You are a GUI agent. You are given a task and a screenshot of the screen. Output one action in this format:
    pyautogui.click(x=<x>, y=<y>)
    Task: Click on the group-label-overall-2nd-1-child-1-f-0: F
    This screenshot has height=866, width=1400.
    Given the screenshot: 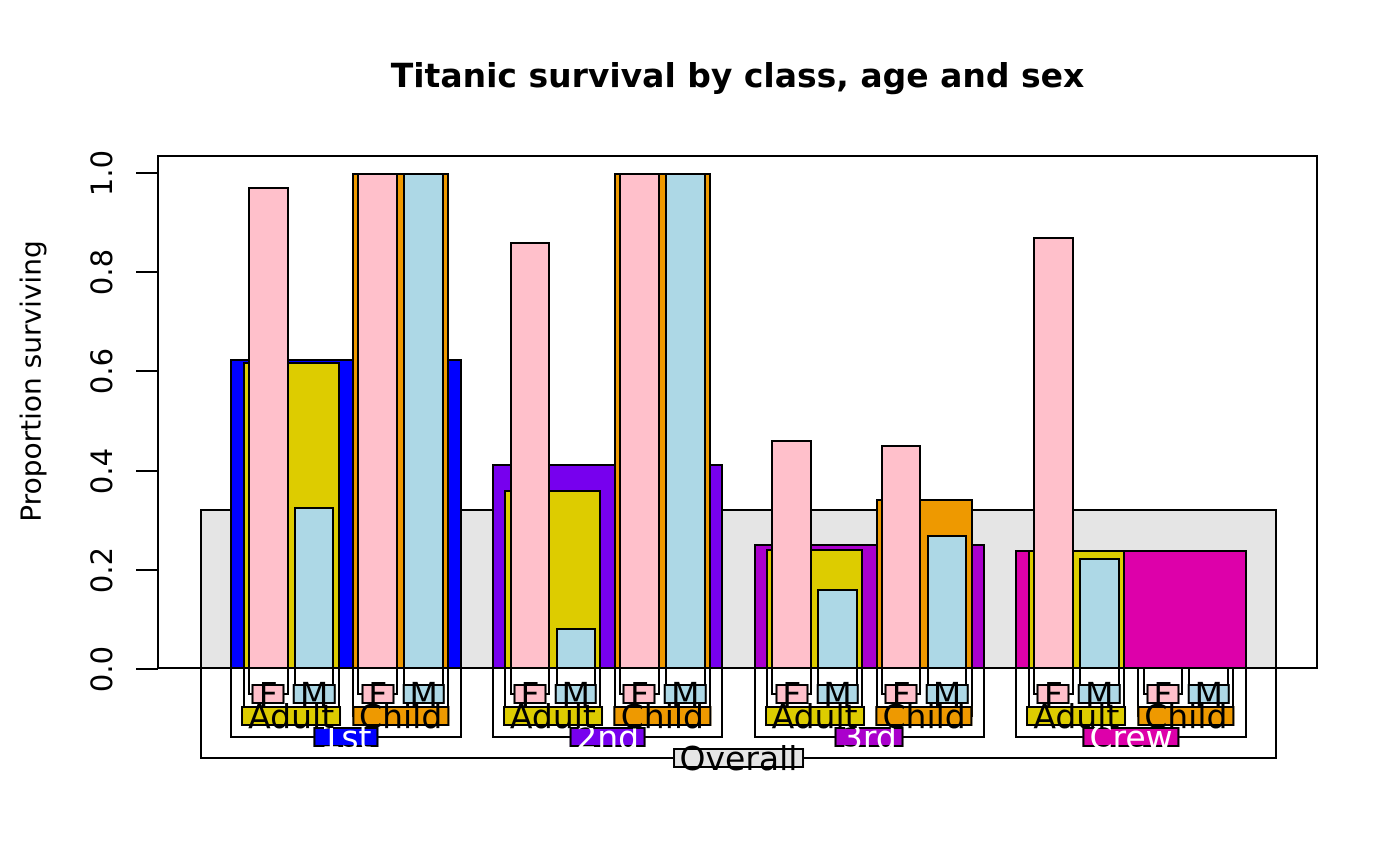 What is the action you would take?
    pyautogui.click(x=639, y=694)
    